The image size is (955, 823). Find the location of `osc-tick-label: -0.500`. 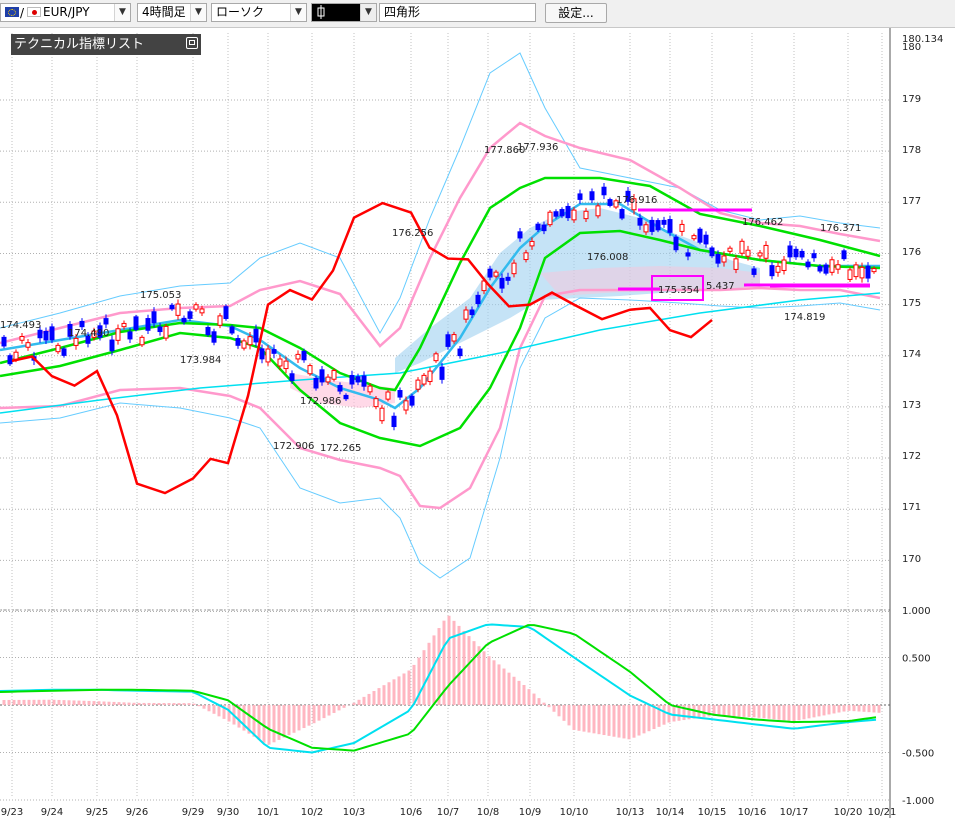

osc-tick-label: -0.500 is located at coordinates (918, 754).